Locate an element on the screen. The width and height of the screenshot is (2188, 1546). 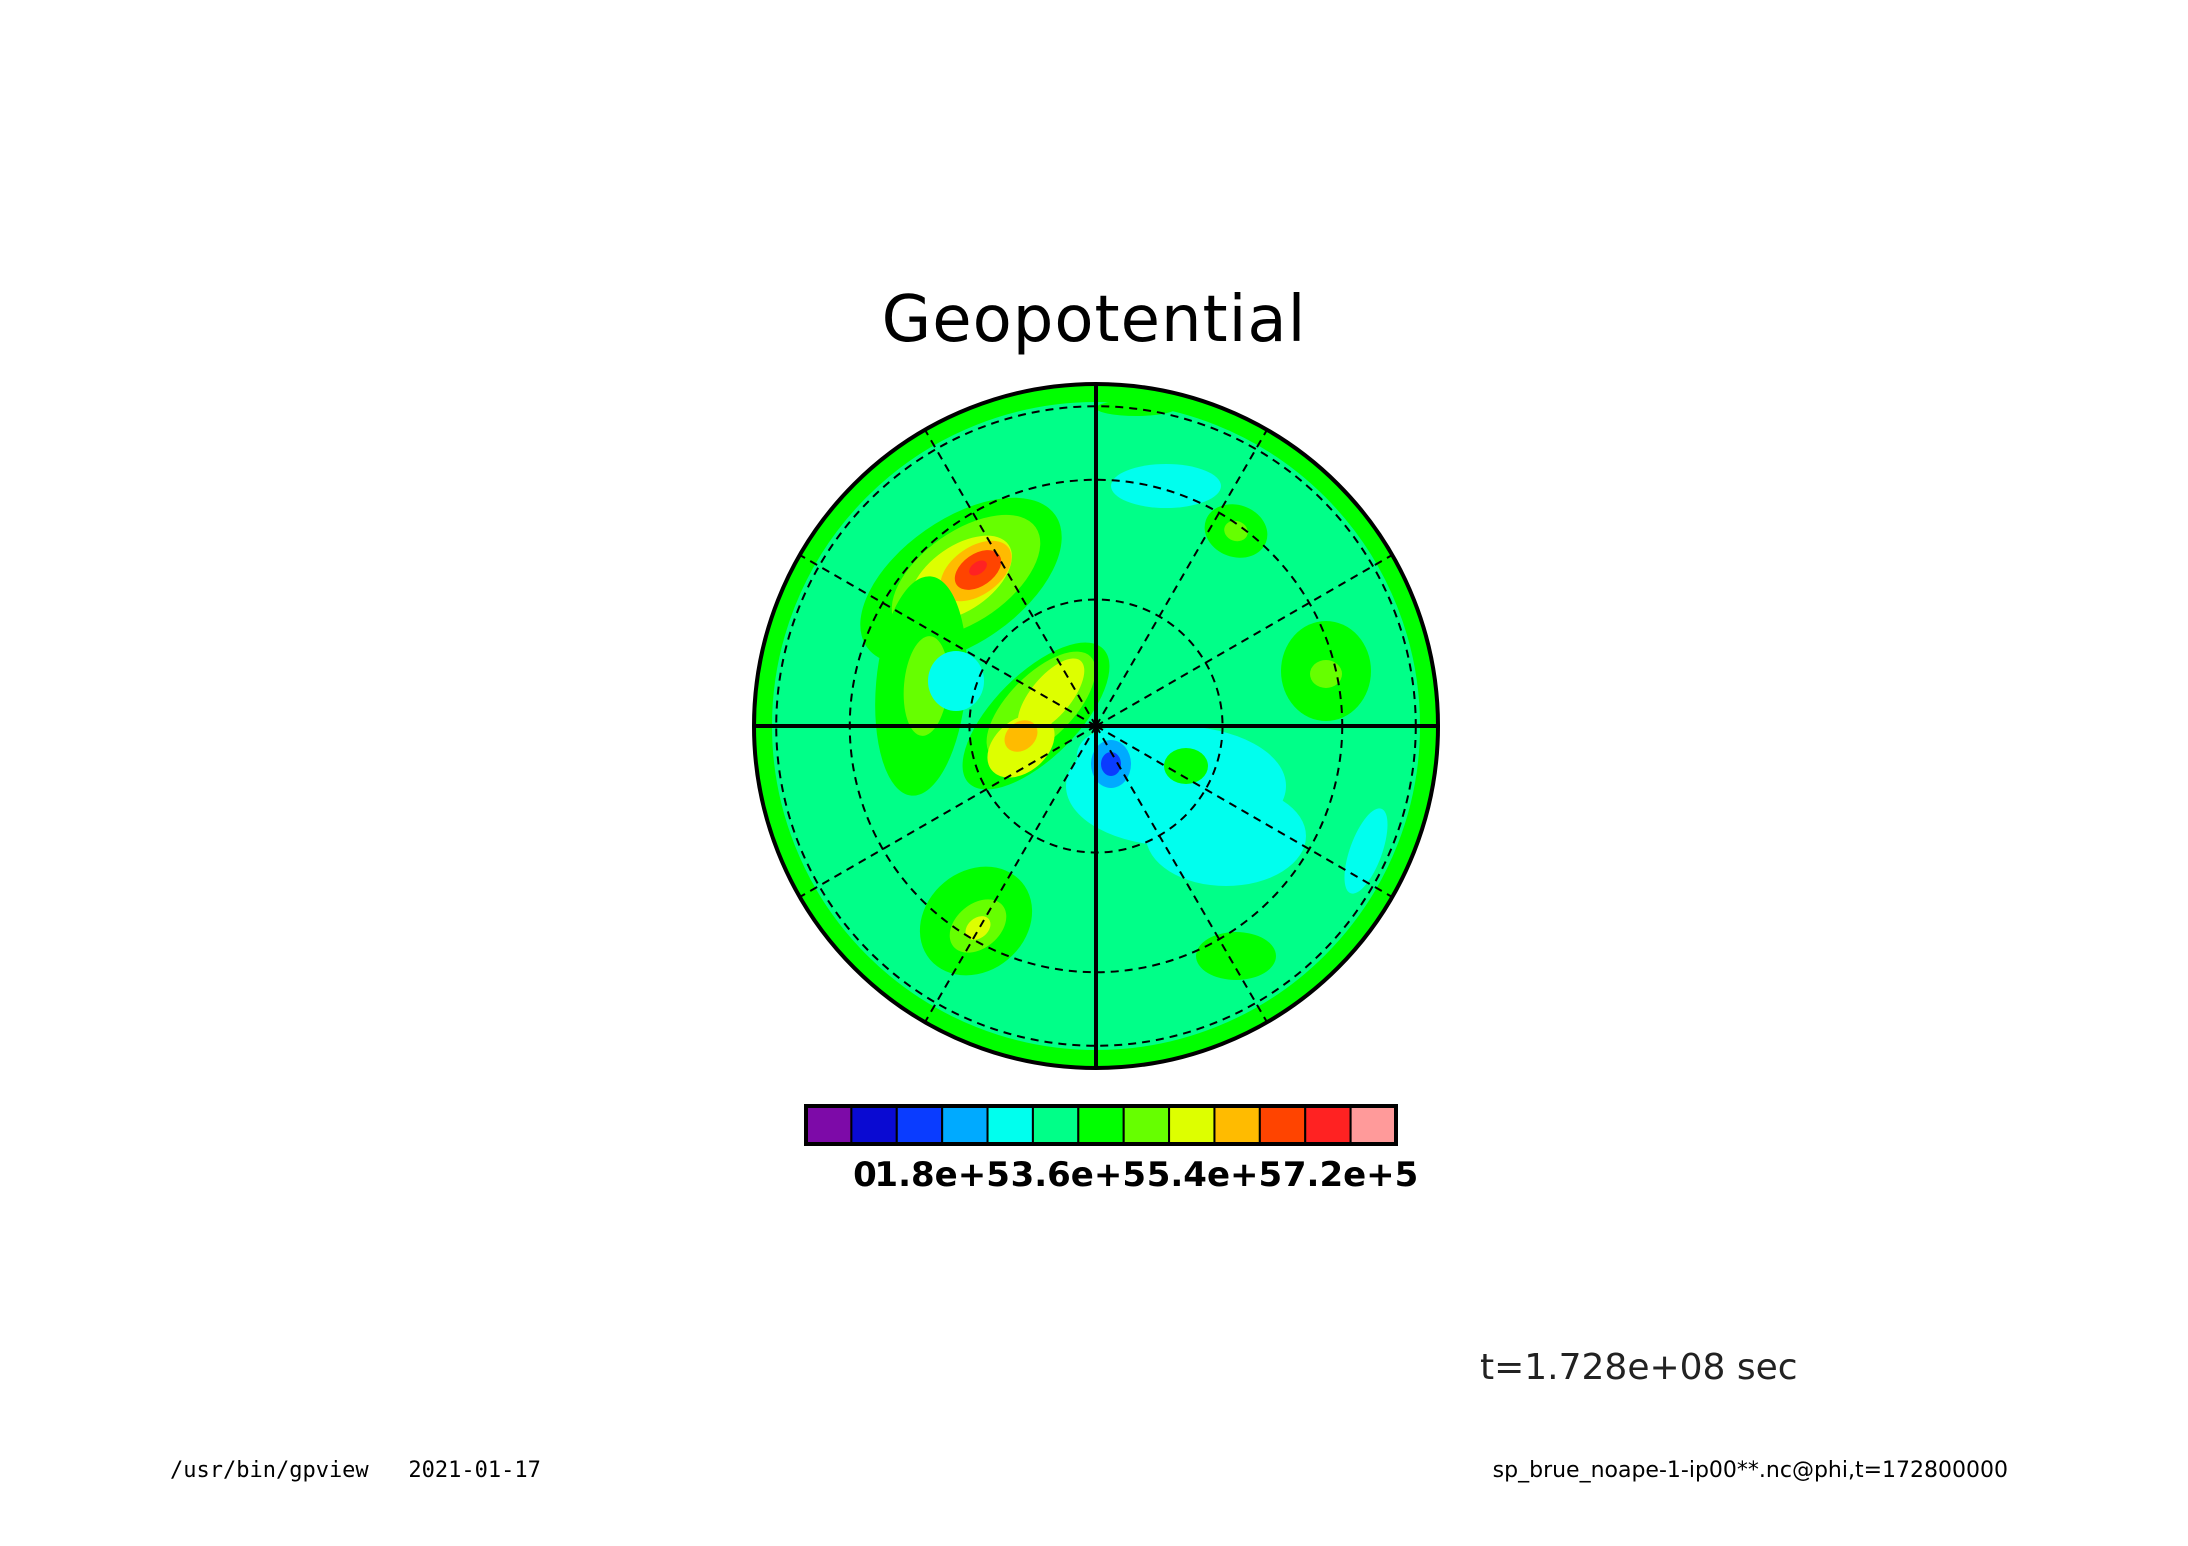
colorbar-tick-label-1: 1.8e+5 is located at coordinates (941, 1175).